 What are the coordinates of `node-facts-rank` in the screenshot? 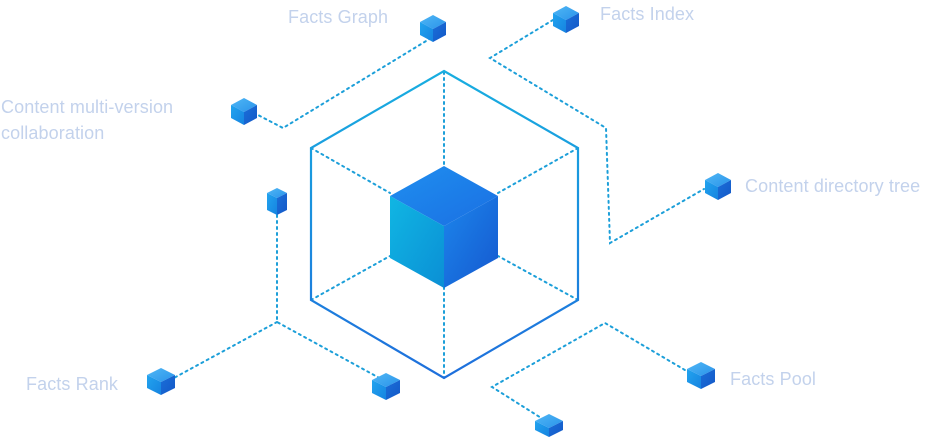 It's located at (161, 381).